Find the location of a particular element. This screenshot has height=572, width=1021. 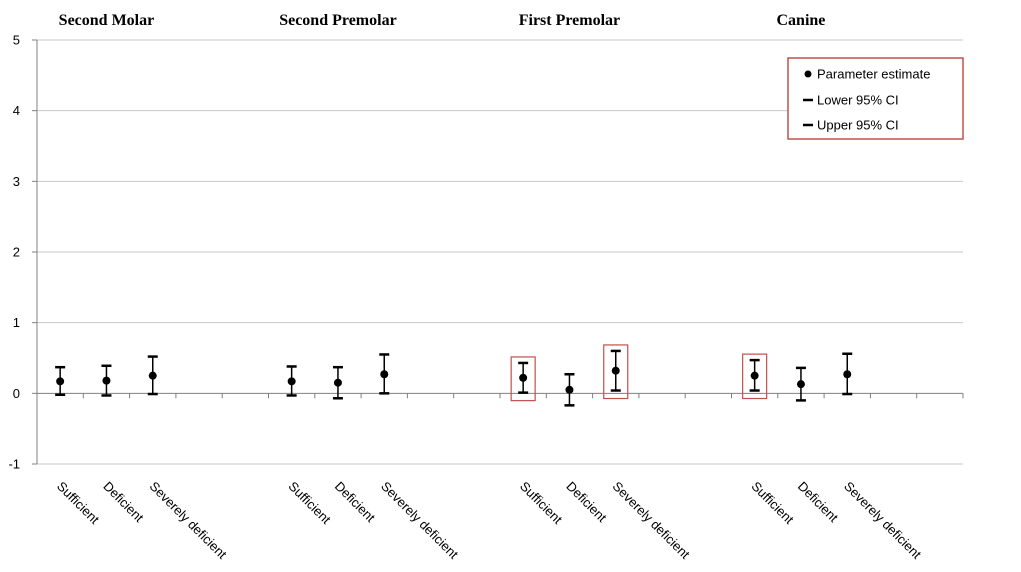

y-tick-label: 4 is located at coordinates (16, 110).